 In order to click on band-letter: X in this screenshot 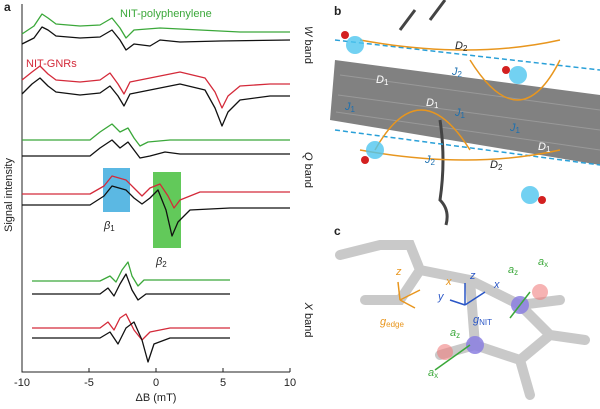, I will do `click(308, 306)`.